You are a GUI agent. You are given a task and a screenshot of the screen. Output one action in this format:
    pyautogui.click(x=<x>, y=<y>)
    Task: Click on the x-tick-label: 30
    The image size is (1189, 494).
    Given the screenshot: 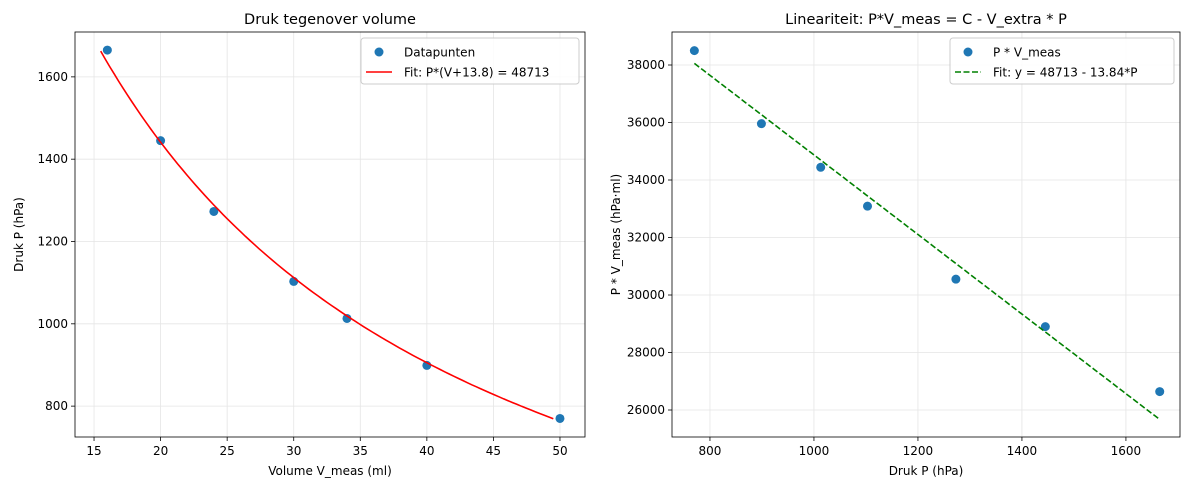 What is the action you would take?
    pyautogui.click(x=293, y=451)
    